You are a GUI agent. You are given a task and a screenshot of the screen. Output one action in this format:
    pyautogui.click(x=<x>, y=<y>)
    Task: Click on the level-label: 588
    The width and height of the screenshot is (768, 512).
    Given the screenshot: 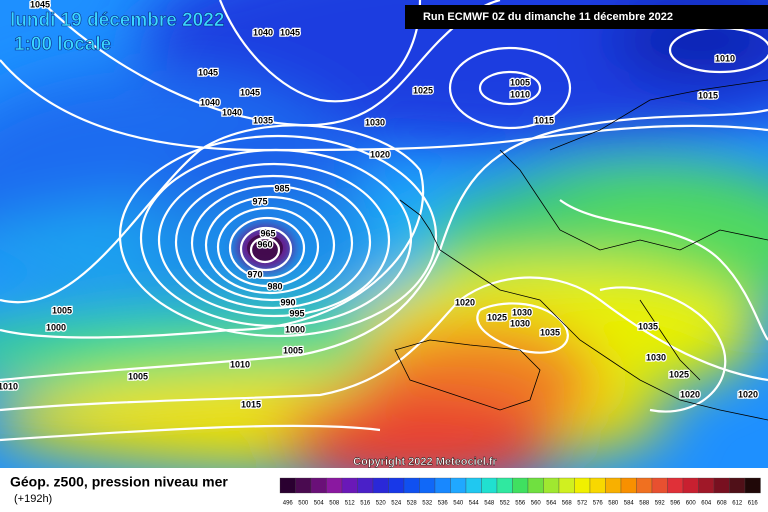 What is the action you would take?
    pyautogui.click(x=644, y=504)
    